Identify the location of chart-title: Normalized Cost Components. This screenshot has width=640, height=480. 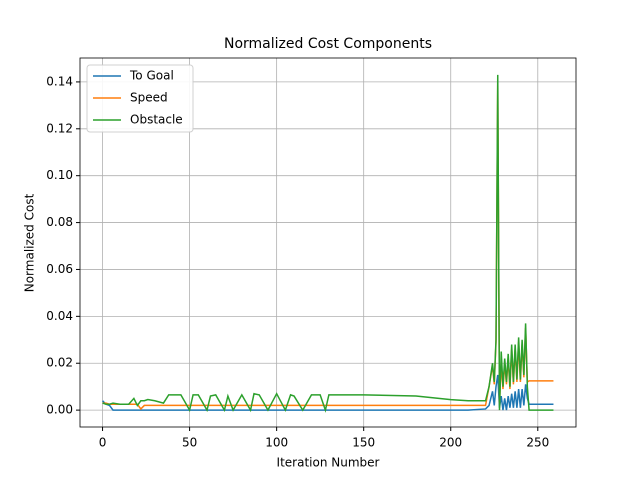
(328, 44).